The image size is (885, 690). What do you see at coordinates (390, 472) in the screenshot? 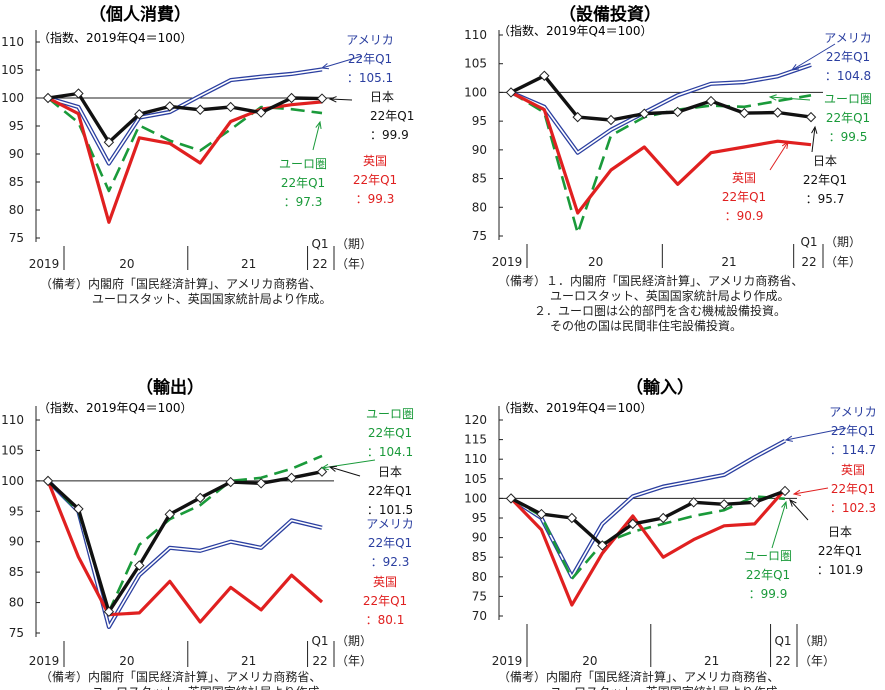
I see `callout-text-日本: 日本` at bounding box center [390, 472].